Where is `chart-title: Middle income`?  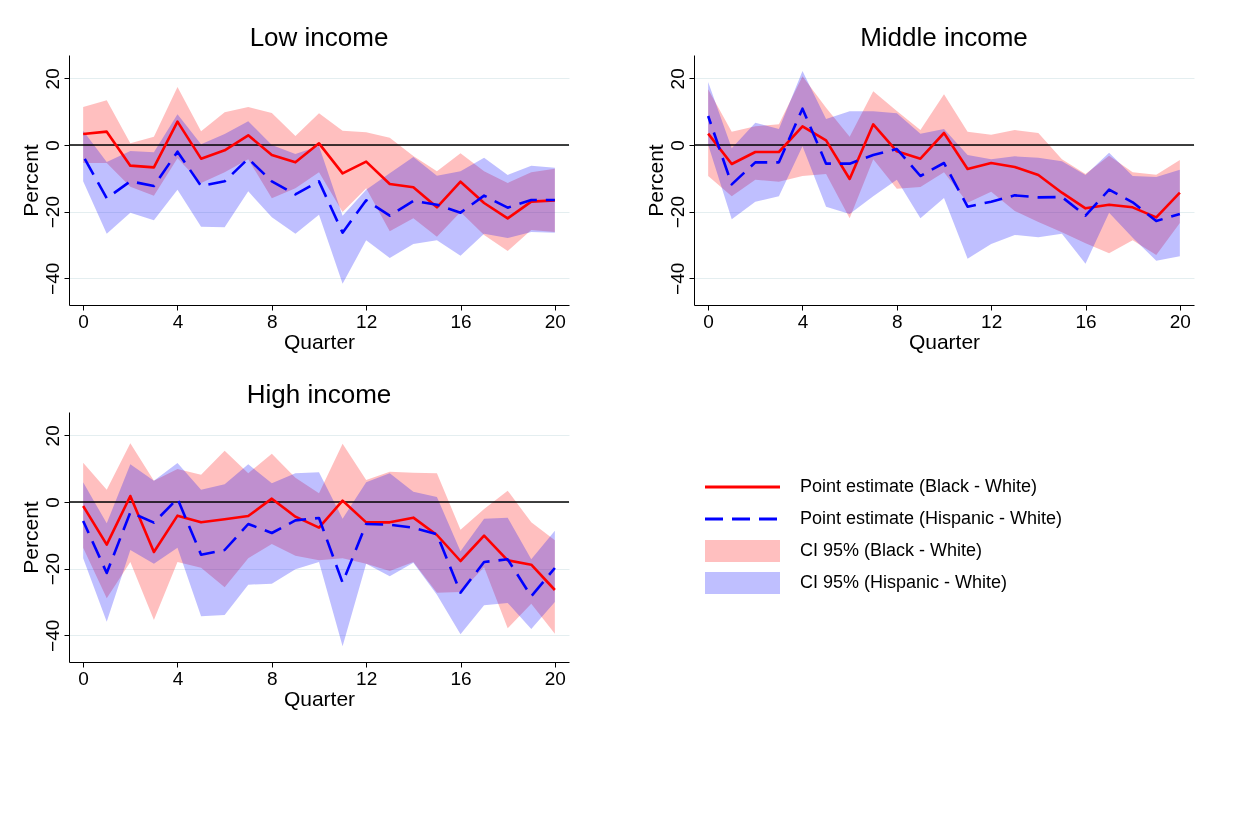 chart-title: Middle income is located at coordinates (944, 37).